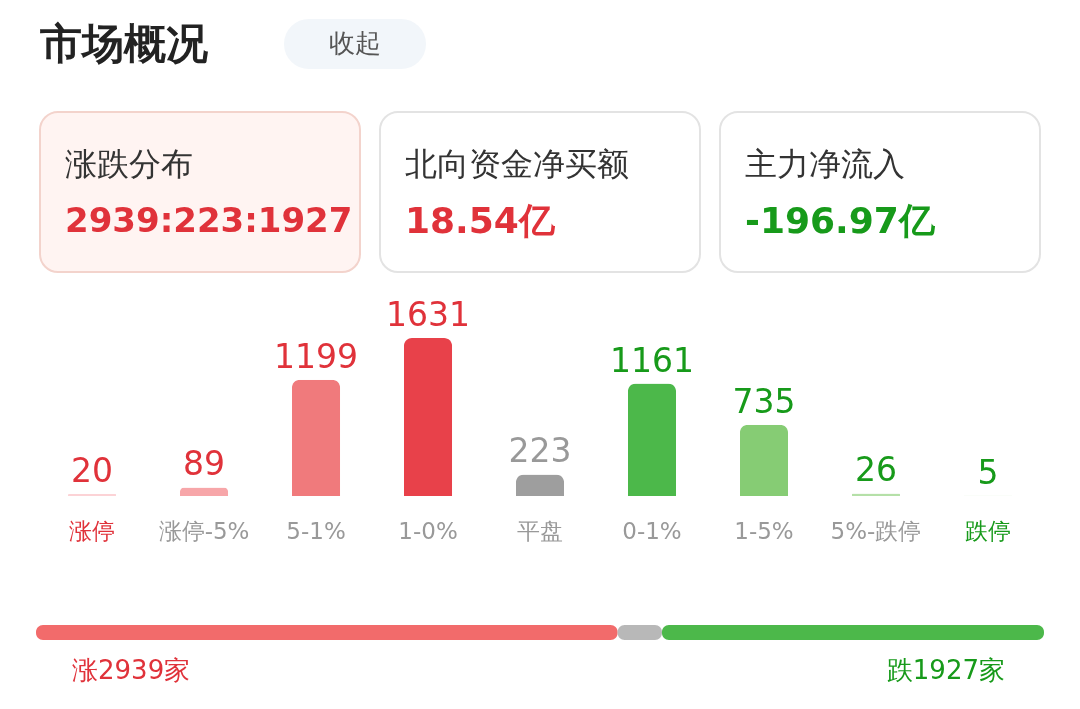  I want to click on x-tick-label: 5-1%, so click(316, 530).